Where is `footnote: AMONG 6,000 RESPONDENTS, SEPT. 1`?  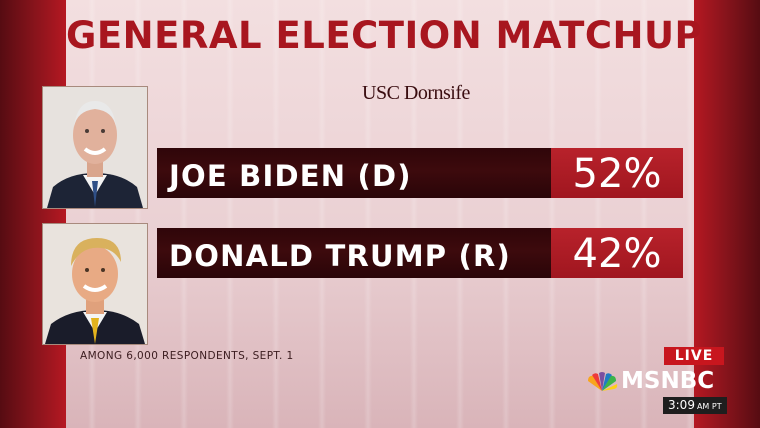 footnote: AMONG 6,000 RESPONDENTS, SEPT. 1 is located at coordinates (187, 356).